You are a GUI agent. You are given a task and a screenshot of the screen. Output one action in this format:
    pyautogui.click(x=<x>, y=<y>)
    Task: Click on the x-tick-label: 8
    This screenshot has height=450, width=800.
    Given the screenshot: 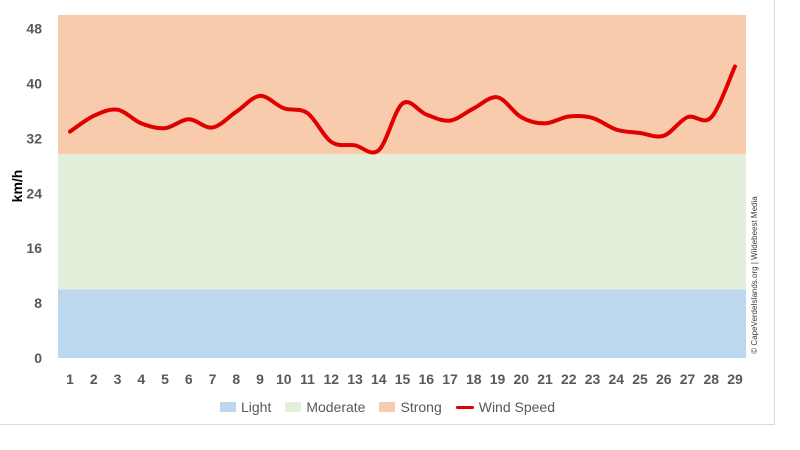 What is the action you would take?
    pyautogui.click(x=236, y=379)
    